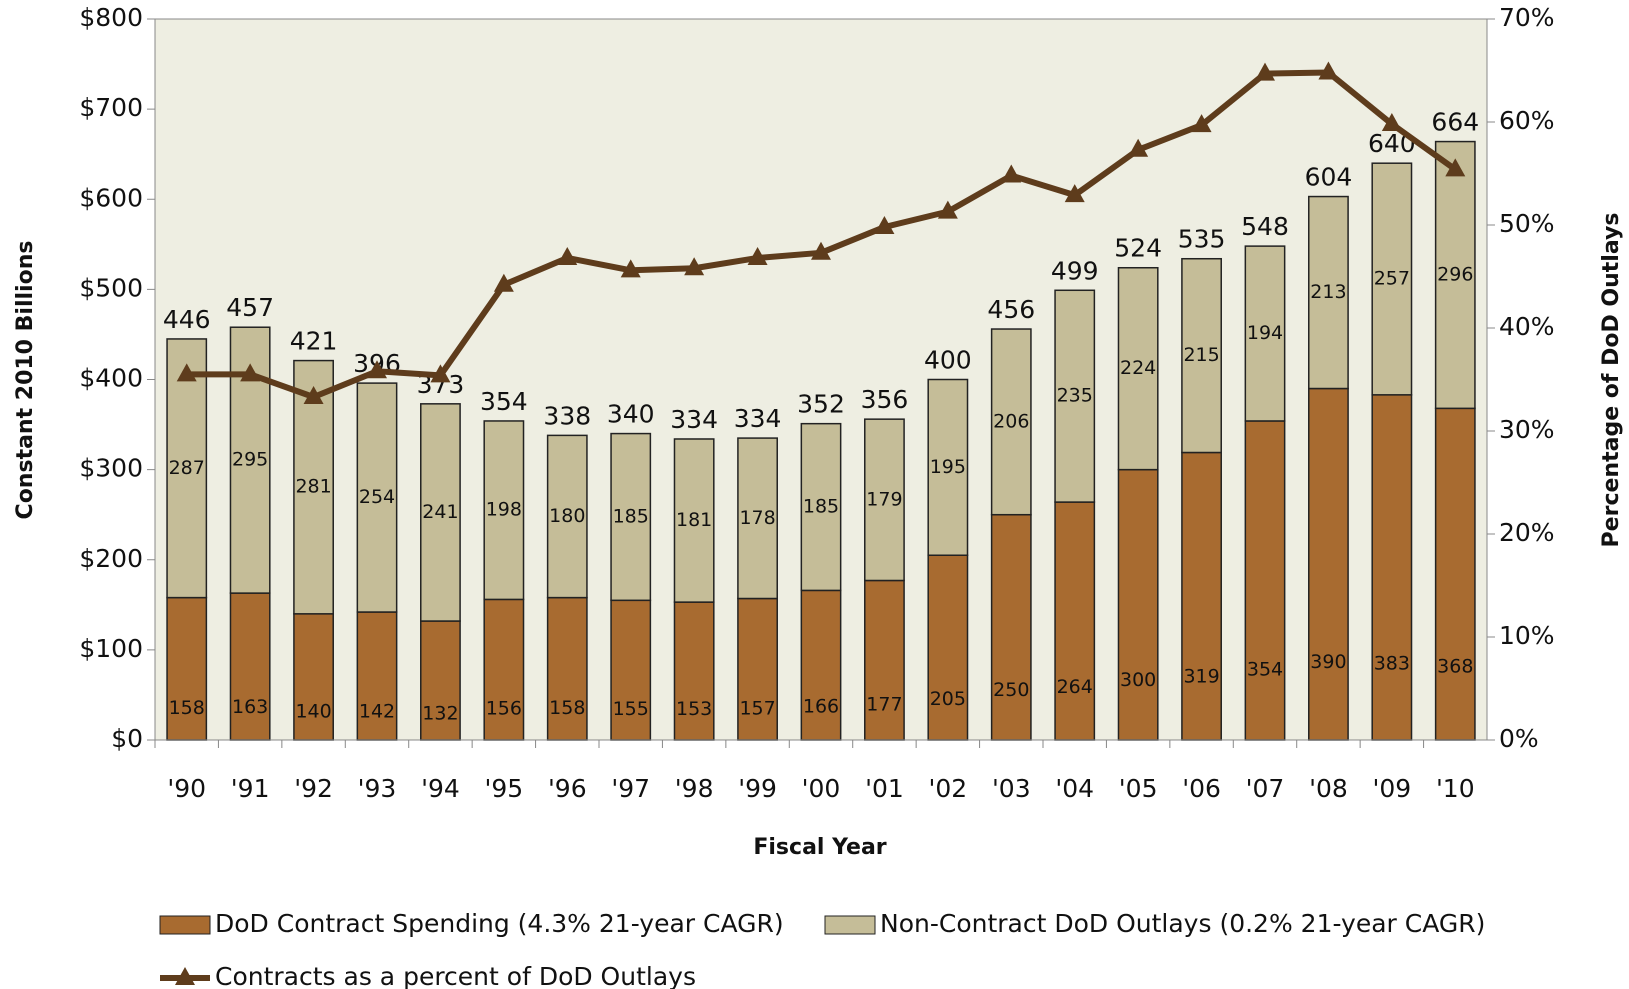 Image resolution: width=1629 pixels, height=989 pixels. I want to click on legend-marker, so click(185, 976).